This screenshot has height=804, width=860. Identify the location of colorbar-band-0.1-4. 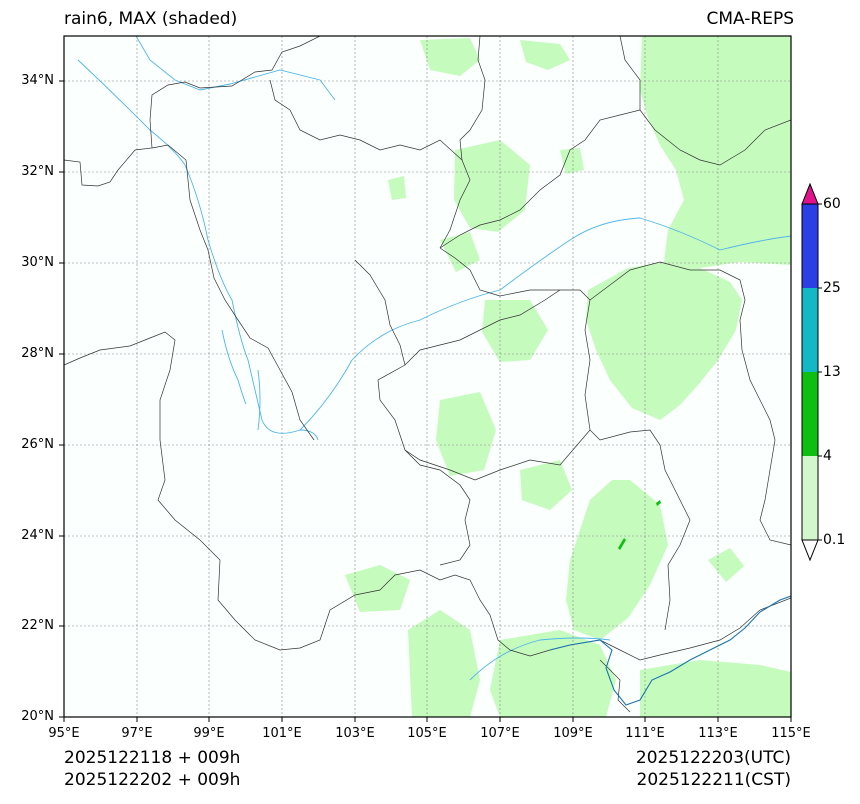
(810, 498).